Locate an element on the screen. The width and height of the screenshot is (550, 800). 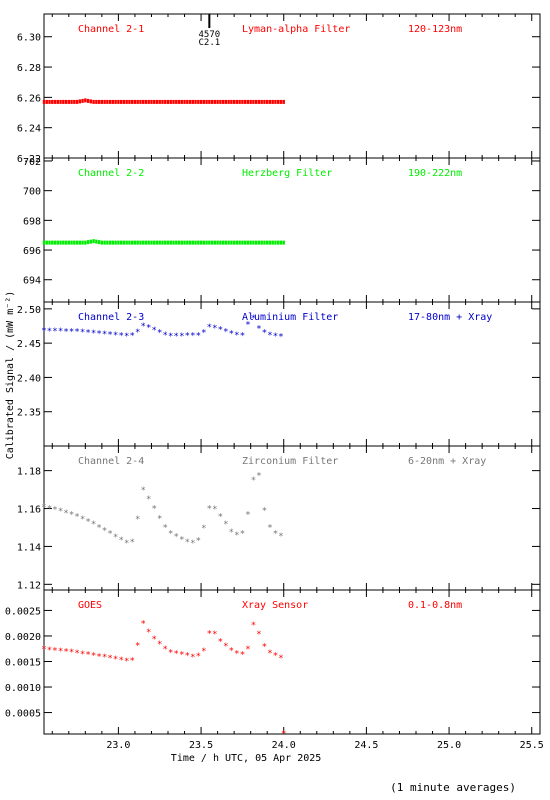
y-tick-label: 698 is located at coordinates (32, 221).